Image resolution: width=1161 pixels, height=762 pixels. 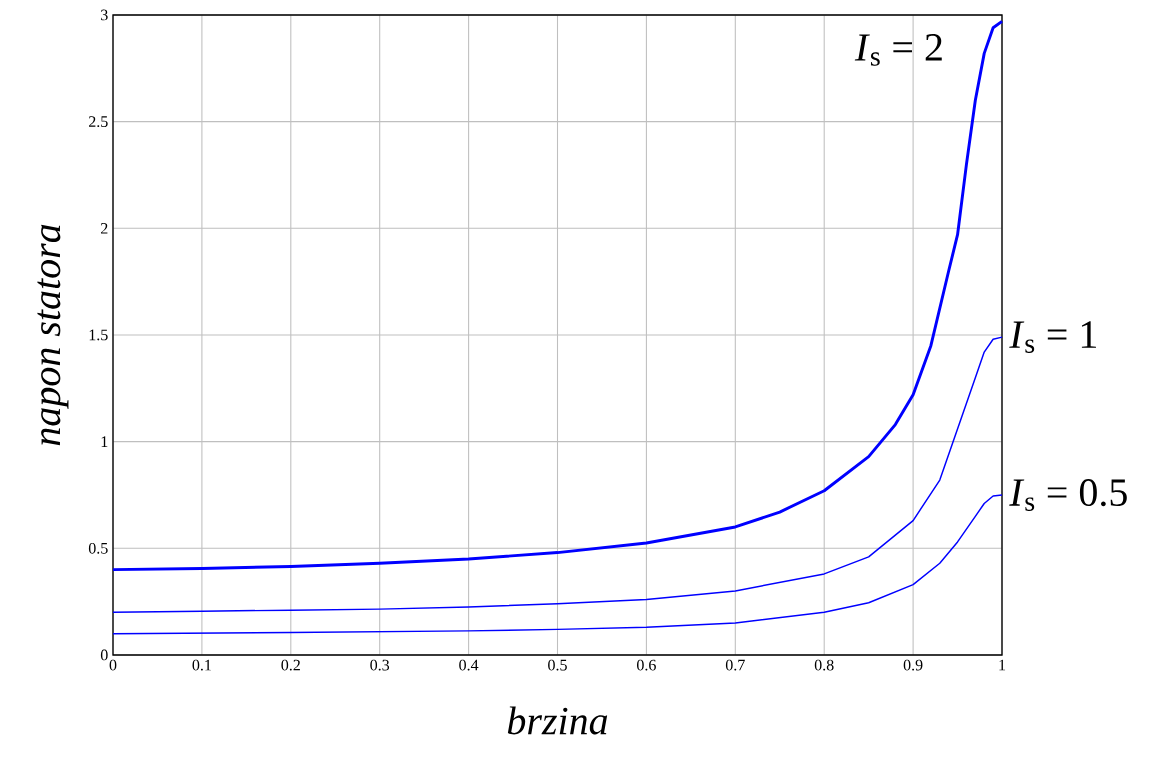 What do you see at coordinates (557, 564) in the screenshot?
I see `line-series` at bounding box center [557, 564].